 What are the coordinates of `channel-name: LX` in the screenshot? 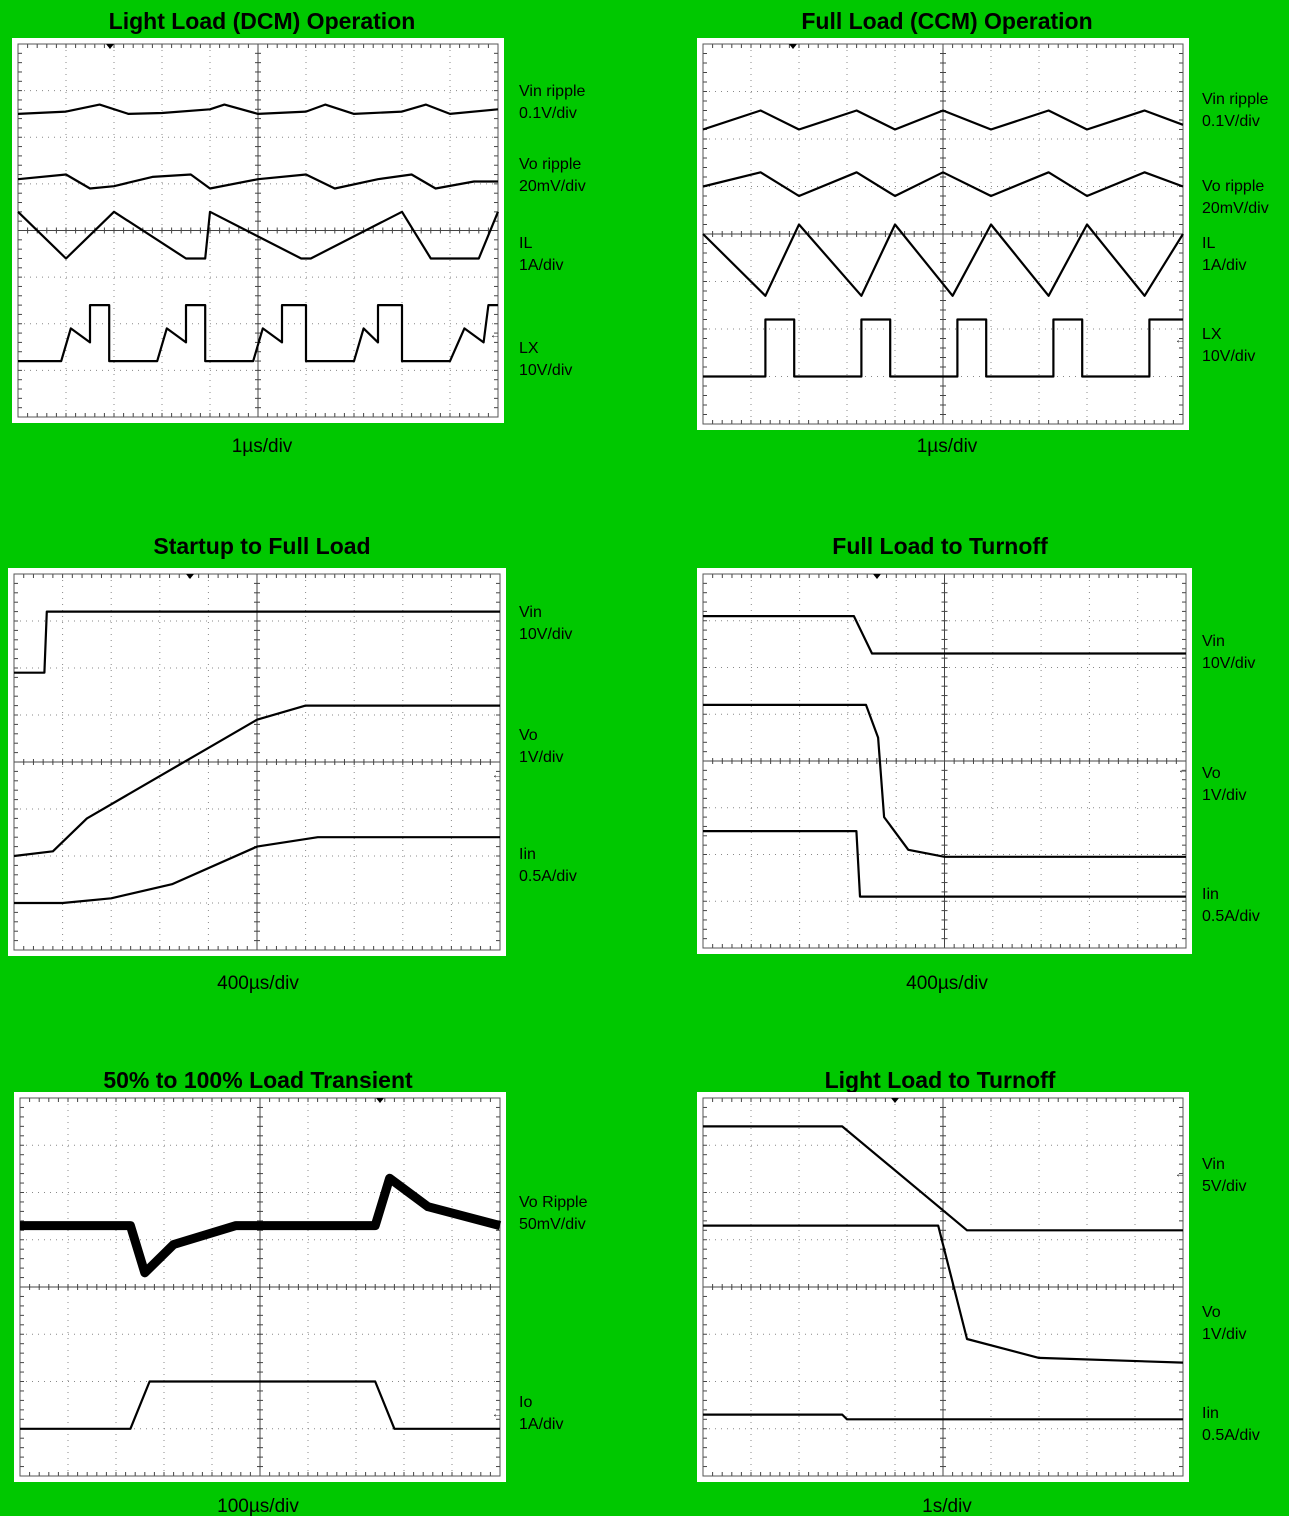 It's located at (1212, 334).